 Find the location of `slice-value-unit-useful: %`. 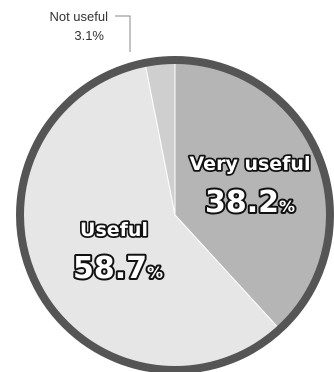

slice-value-unit-useful: % is located at coordinates (155, 272).